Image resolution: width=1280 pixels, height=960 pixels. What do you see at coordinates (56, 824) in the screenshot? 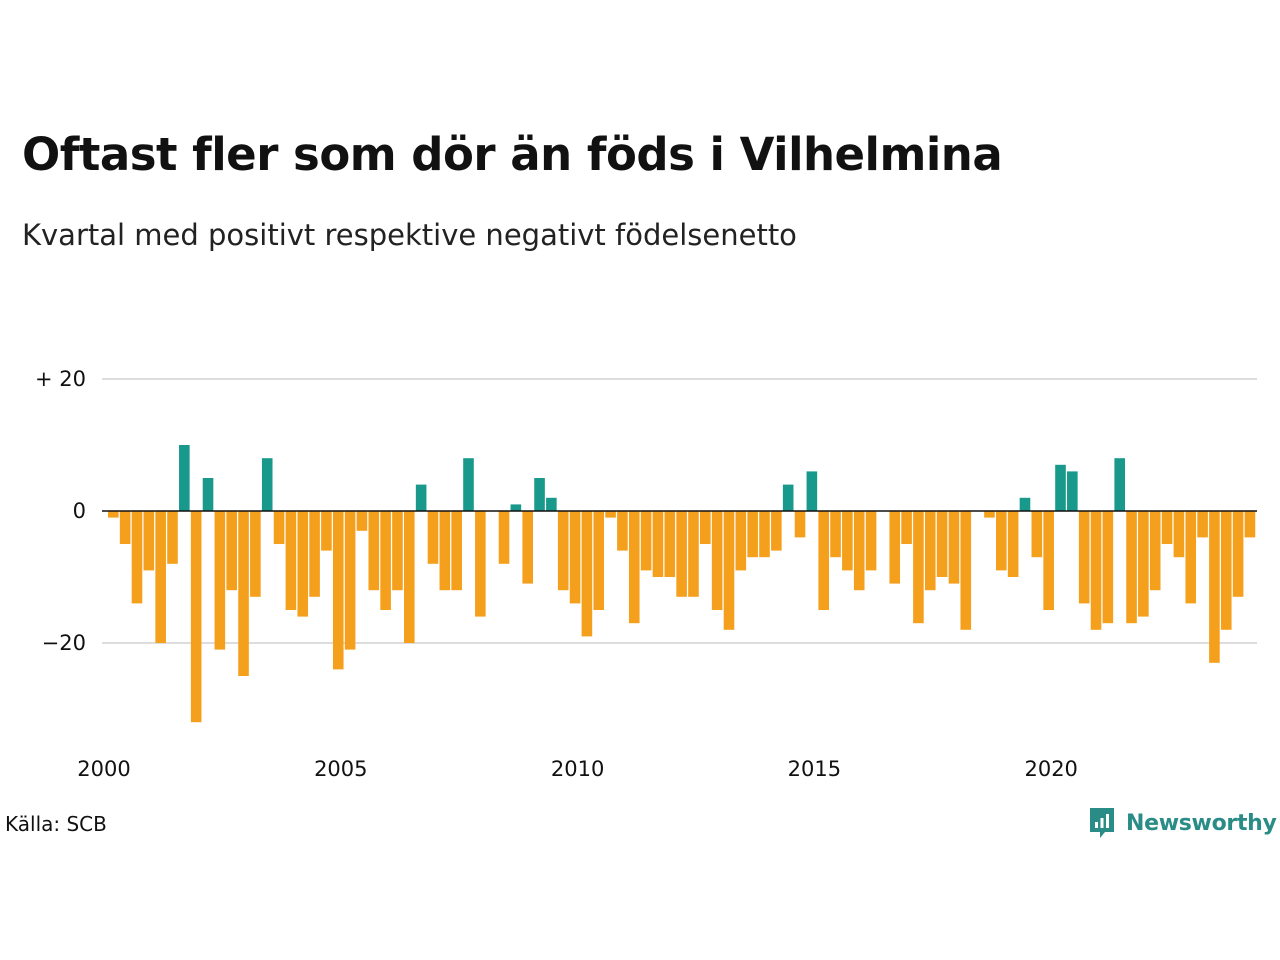
I see `source-note: Källa: SCB` at bounding box center [56, 824].